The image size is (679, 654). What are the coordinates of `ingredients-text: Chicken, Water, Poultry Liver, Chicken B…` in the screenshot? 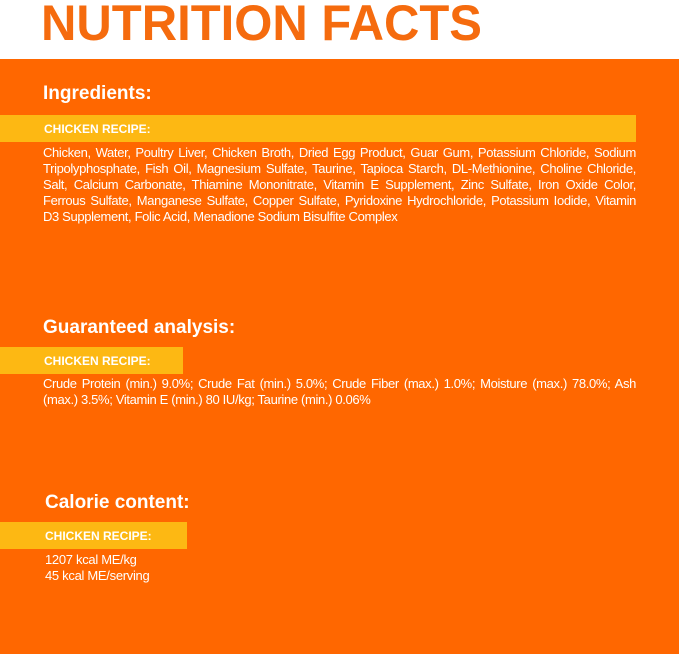 It's located at (339, 184).